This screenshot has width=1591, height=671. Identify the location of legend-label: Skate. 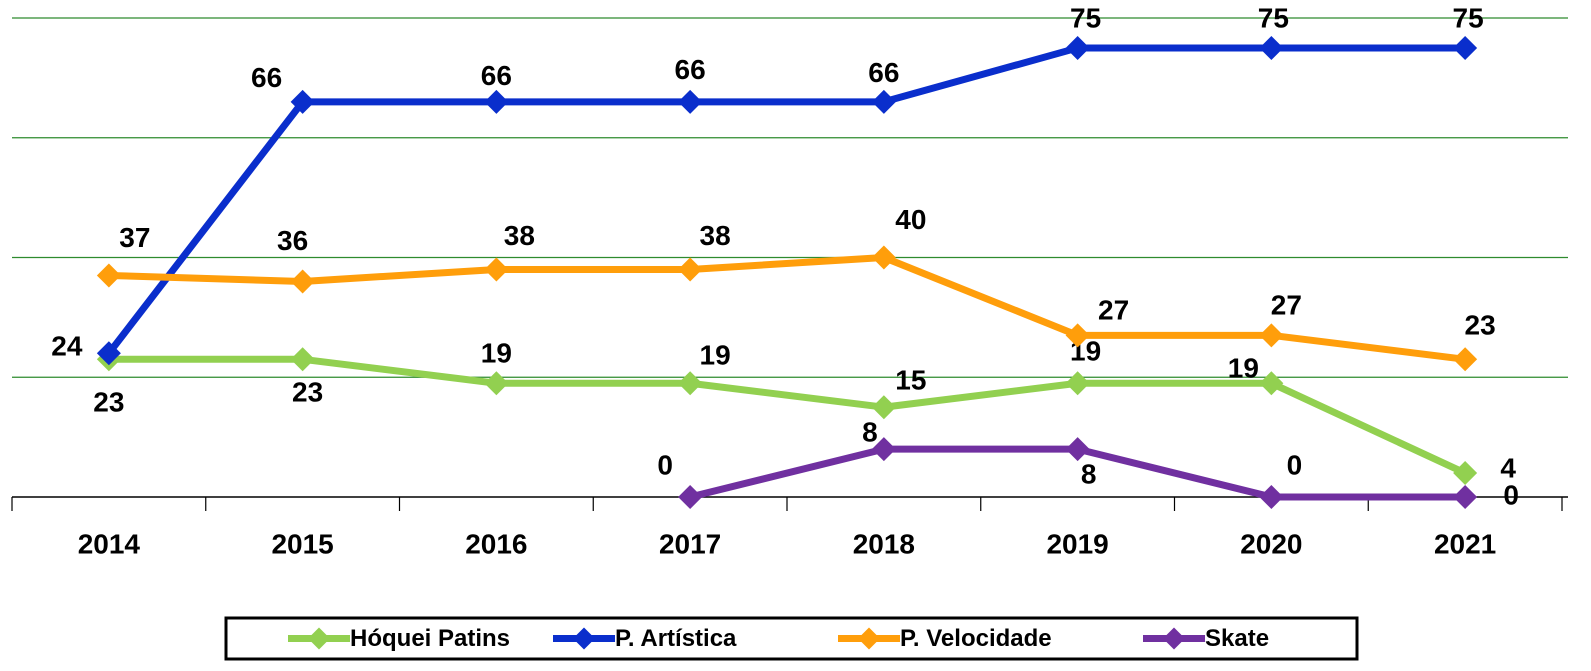
(1237, 638).